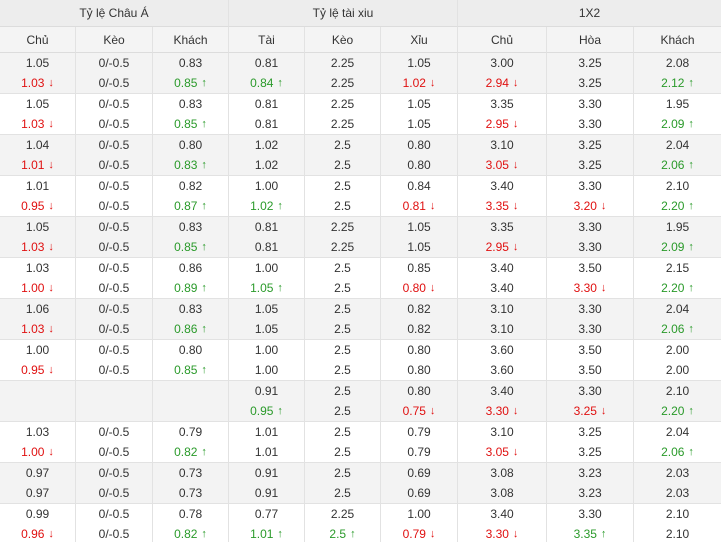  I want to click on odds-cell: 3.35 ↓, so click(502, 206).